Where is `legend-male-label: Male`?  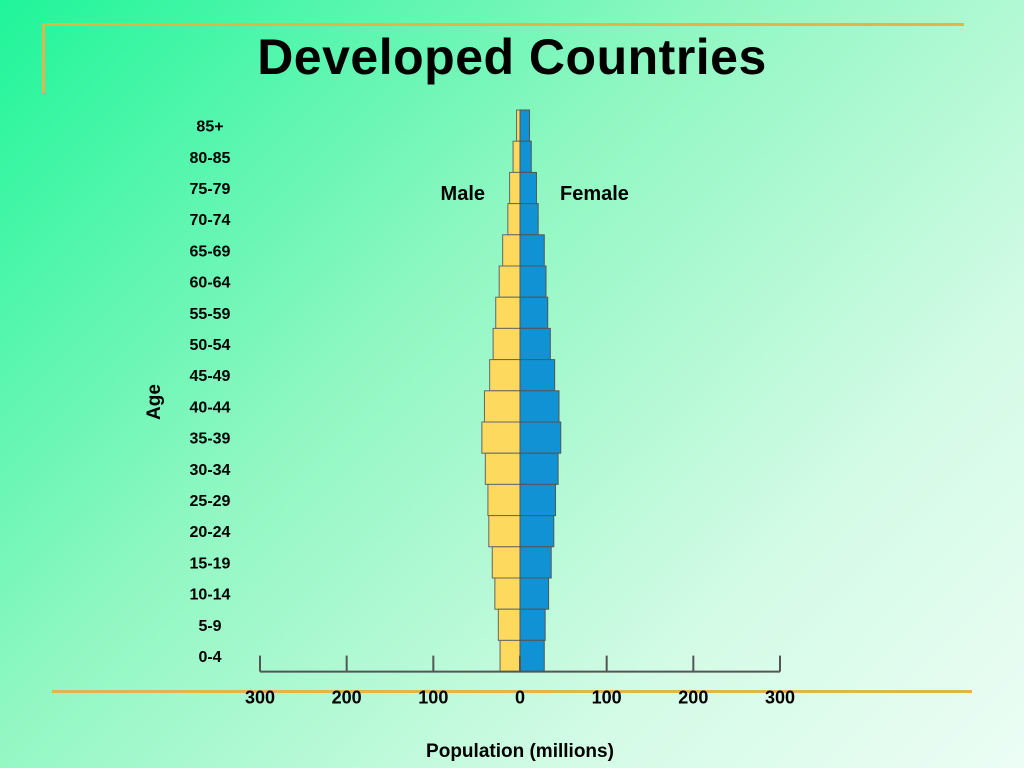
legend-male-label: Male is located at coordinates (463, 194).